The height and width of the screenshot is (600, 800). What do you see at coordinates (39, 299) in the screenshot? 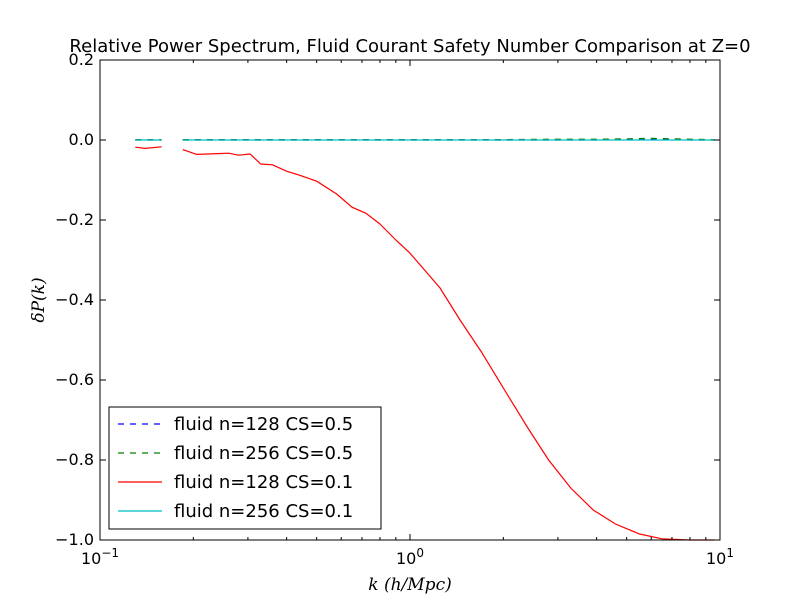
I see `y-axis-label: δP(k)` at bounding box center [39, 299].